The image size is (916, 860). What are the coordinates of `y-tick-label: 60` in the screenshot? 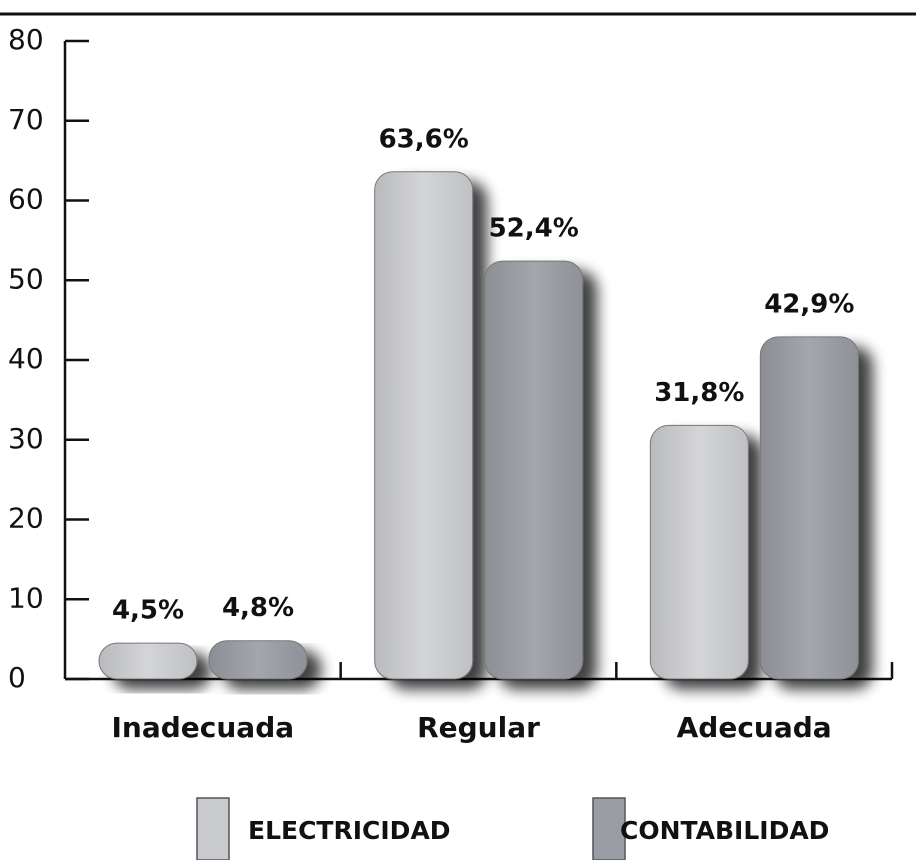 It's located at (26, 199).